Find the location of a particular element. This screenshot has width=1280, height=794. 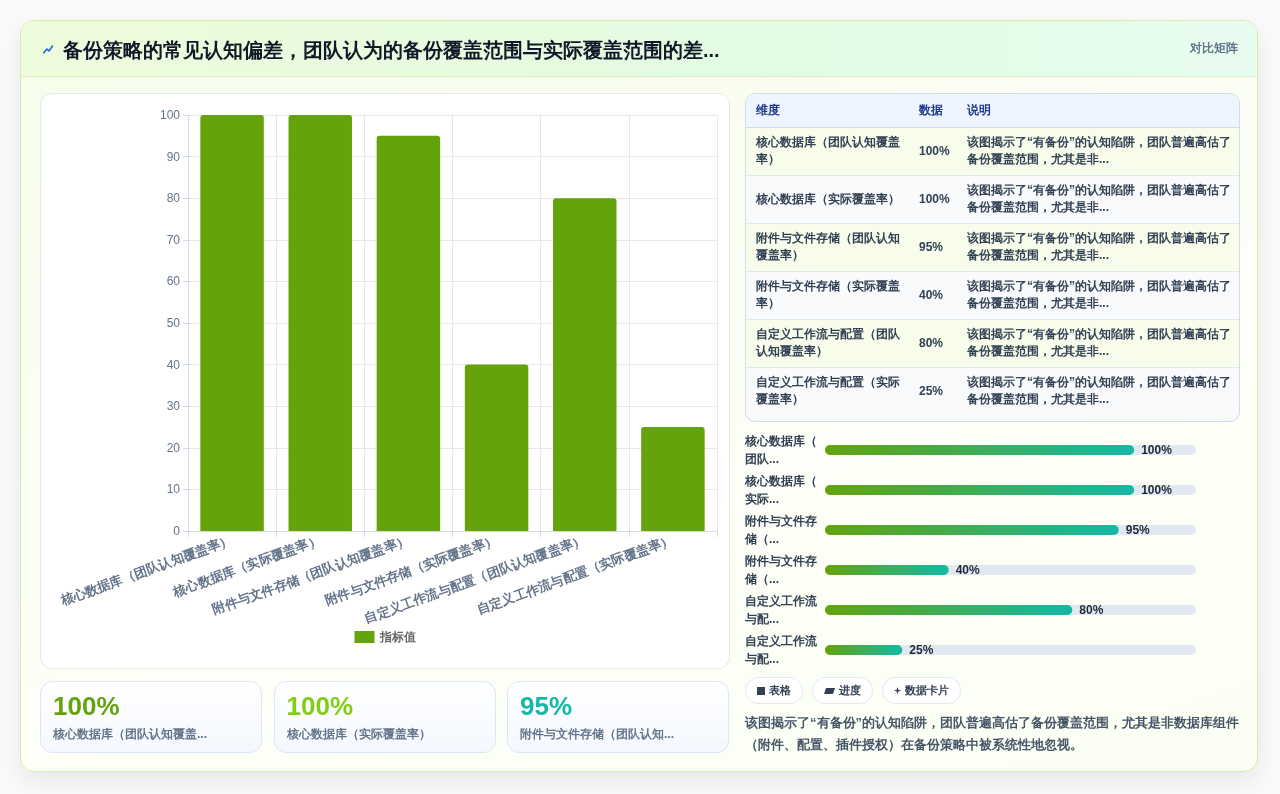

category-label: 附件与文件存储（团队认知覆盖率） is located at coordinates (832, 247).